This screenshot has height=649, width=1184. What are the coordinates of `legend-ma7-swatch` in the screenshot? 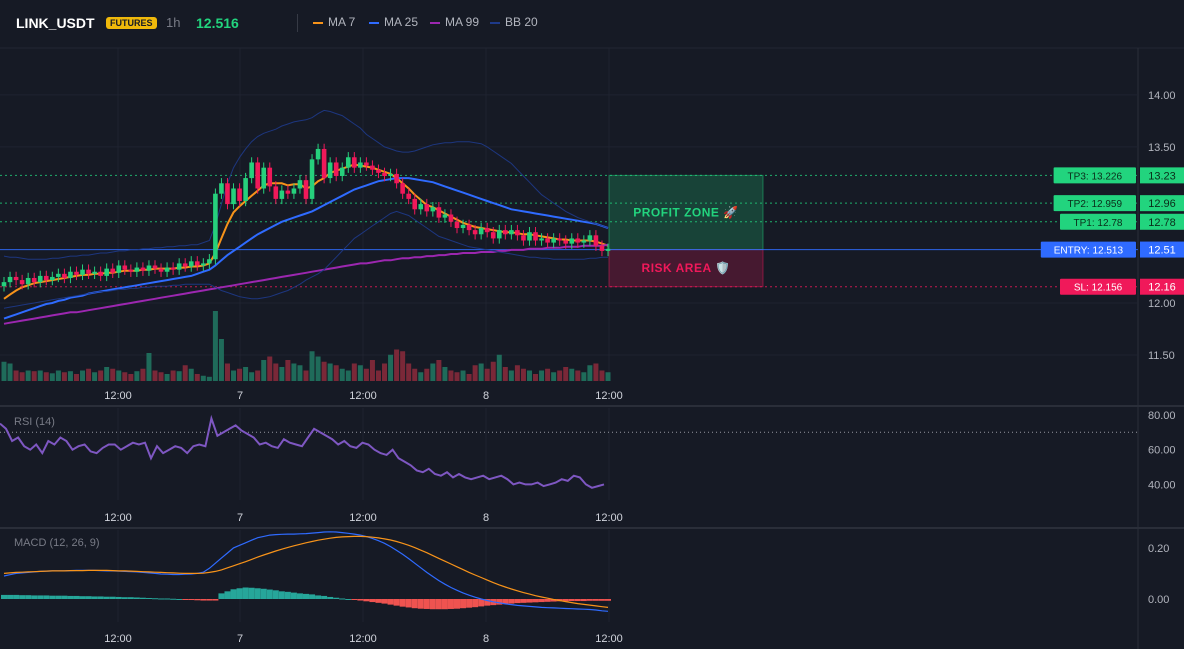 It's located at (318, 22).